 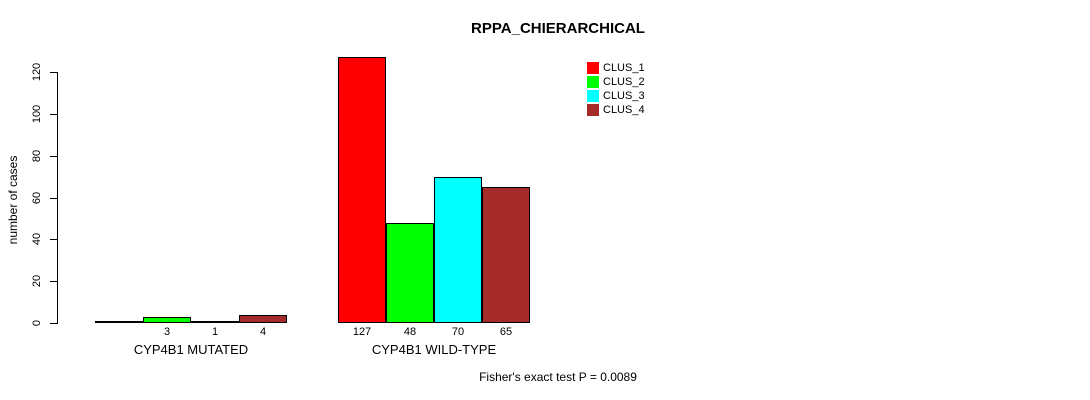 What do you see at coordinates (167, 332) in the screenshot?
I see `bar-value-label: 3` at bounding box center [167, 332].